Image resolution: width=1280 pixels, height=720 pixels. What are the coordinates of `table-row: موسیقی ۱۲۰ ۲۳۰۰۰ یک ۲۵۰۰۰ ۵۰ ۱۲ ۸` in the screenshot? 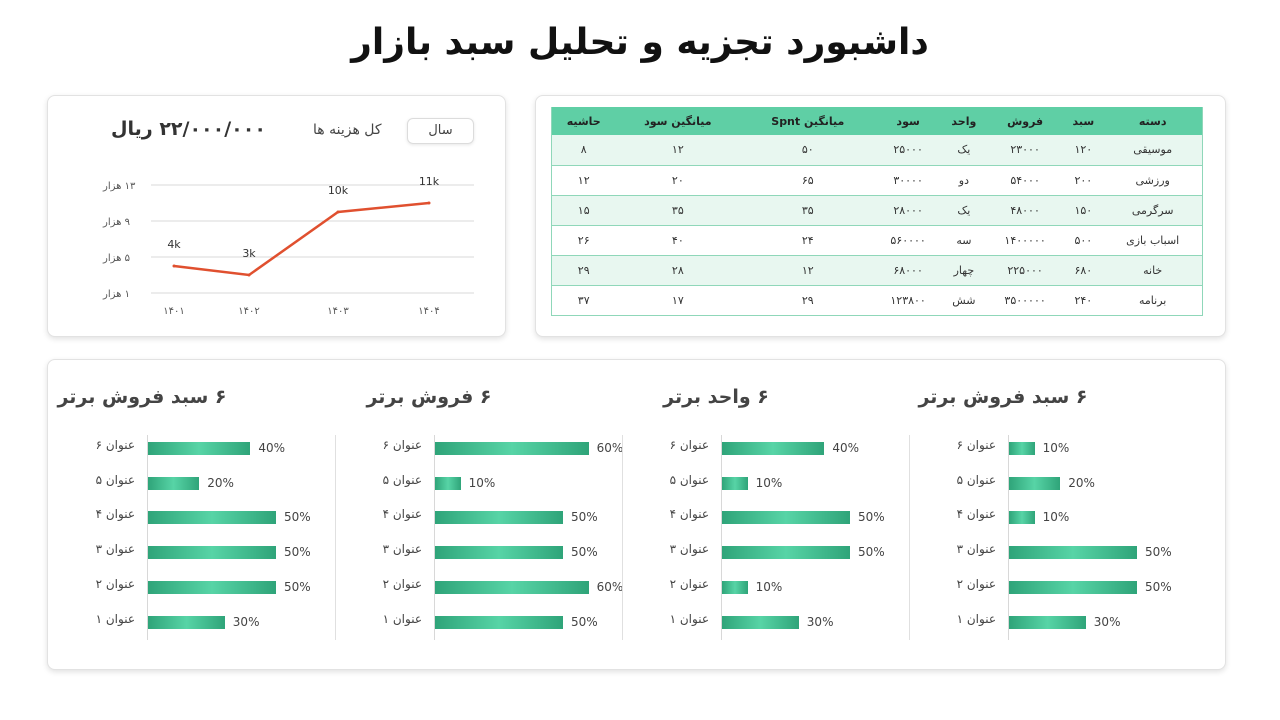 It's located at (877, 150).